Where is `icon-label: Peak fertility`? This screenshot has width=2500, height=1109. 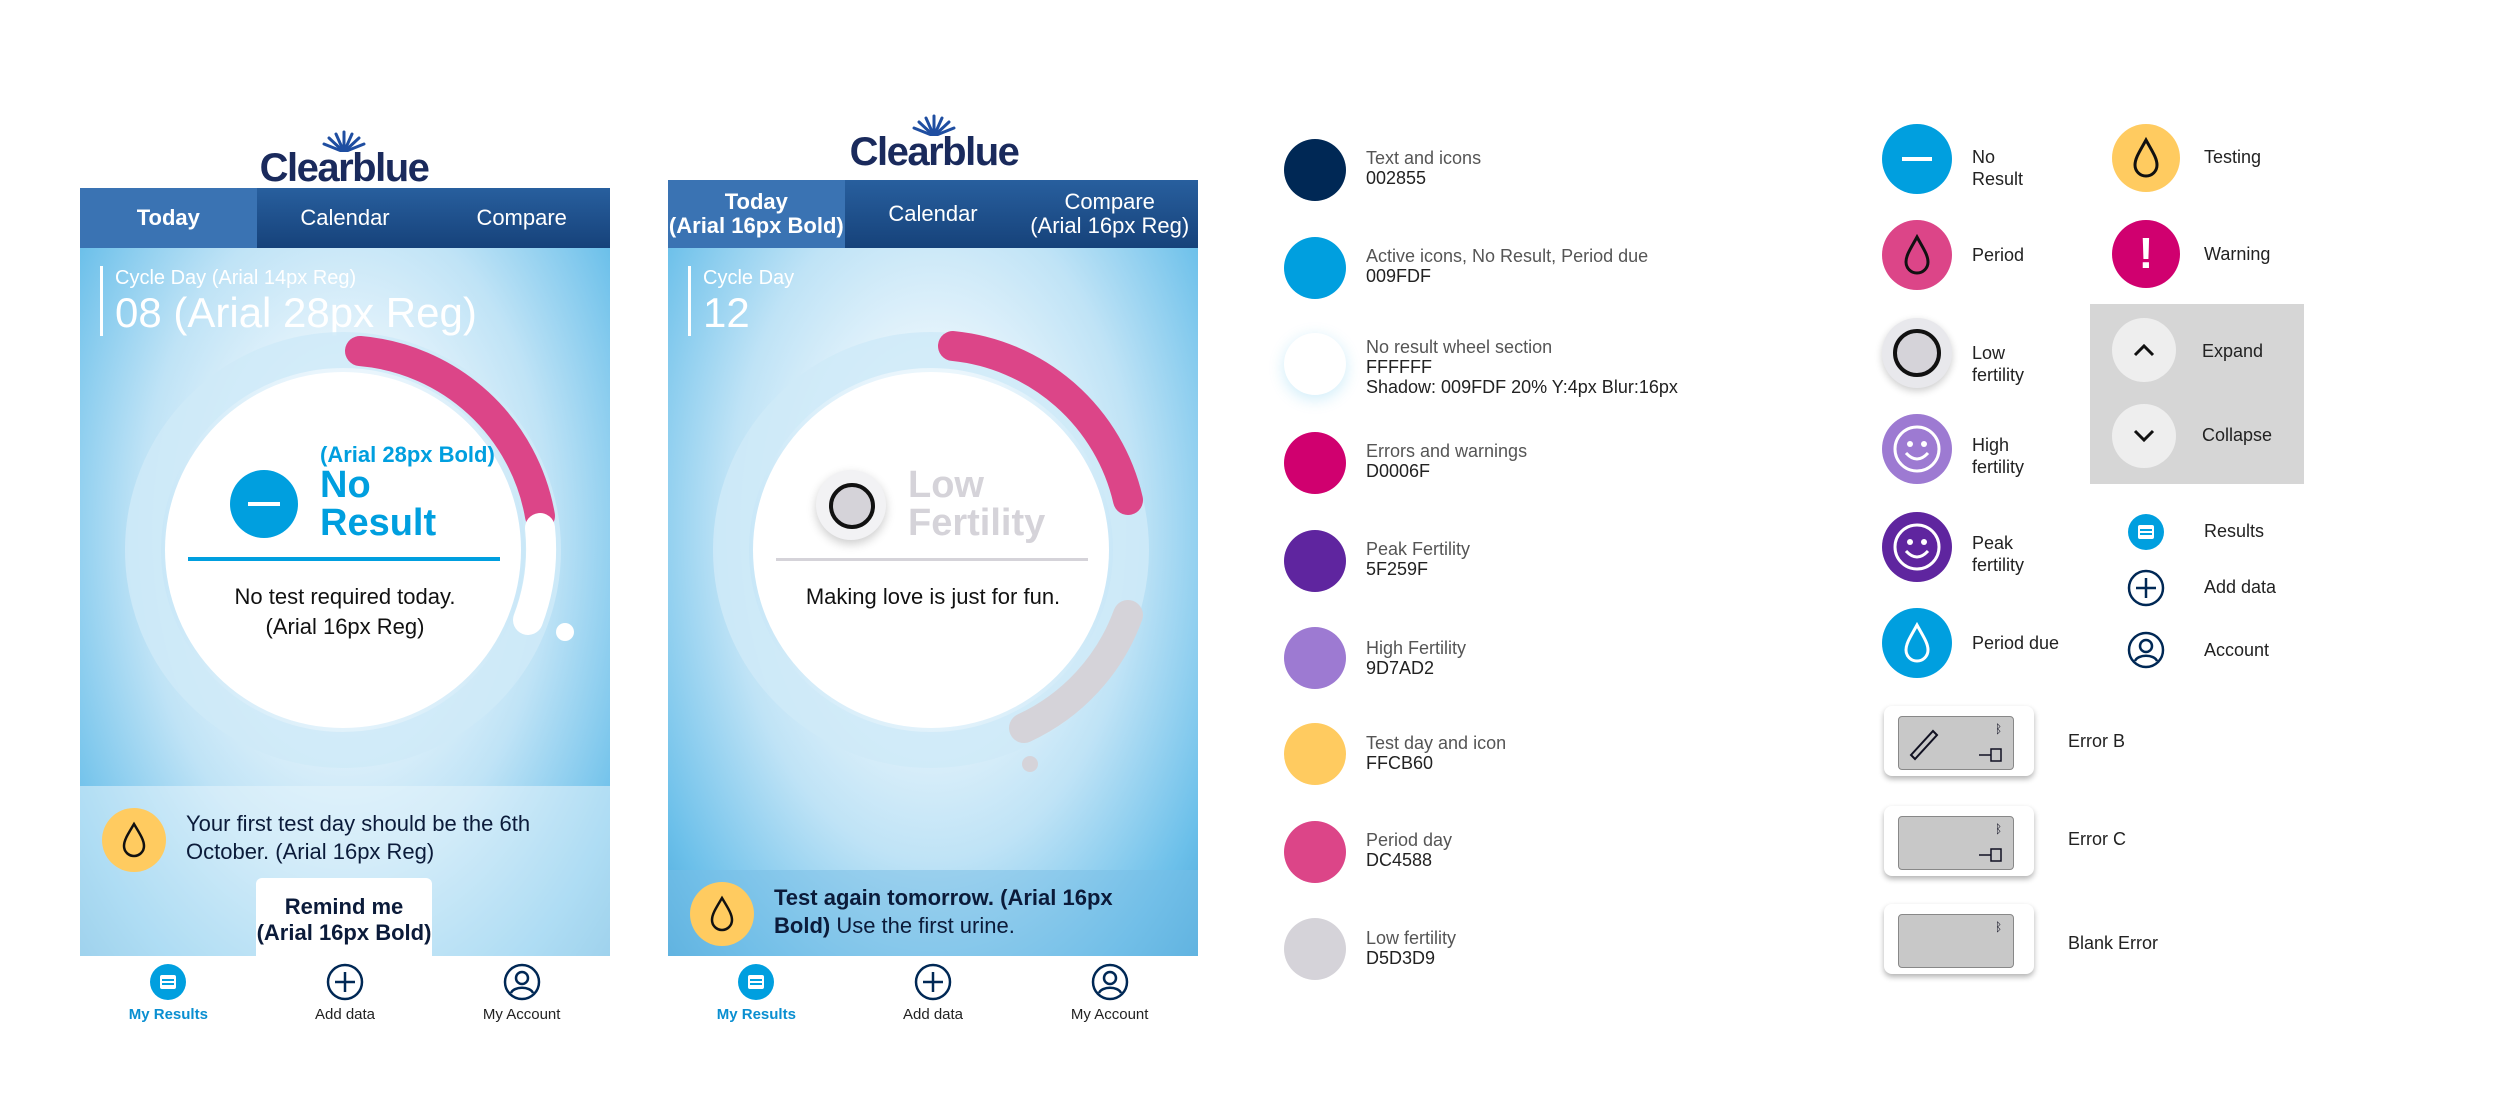
icon-label: Peak fertility is located at coordinates (1998, 554).